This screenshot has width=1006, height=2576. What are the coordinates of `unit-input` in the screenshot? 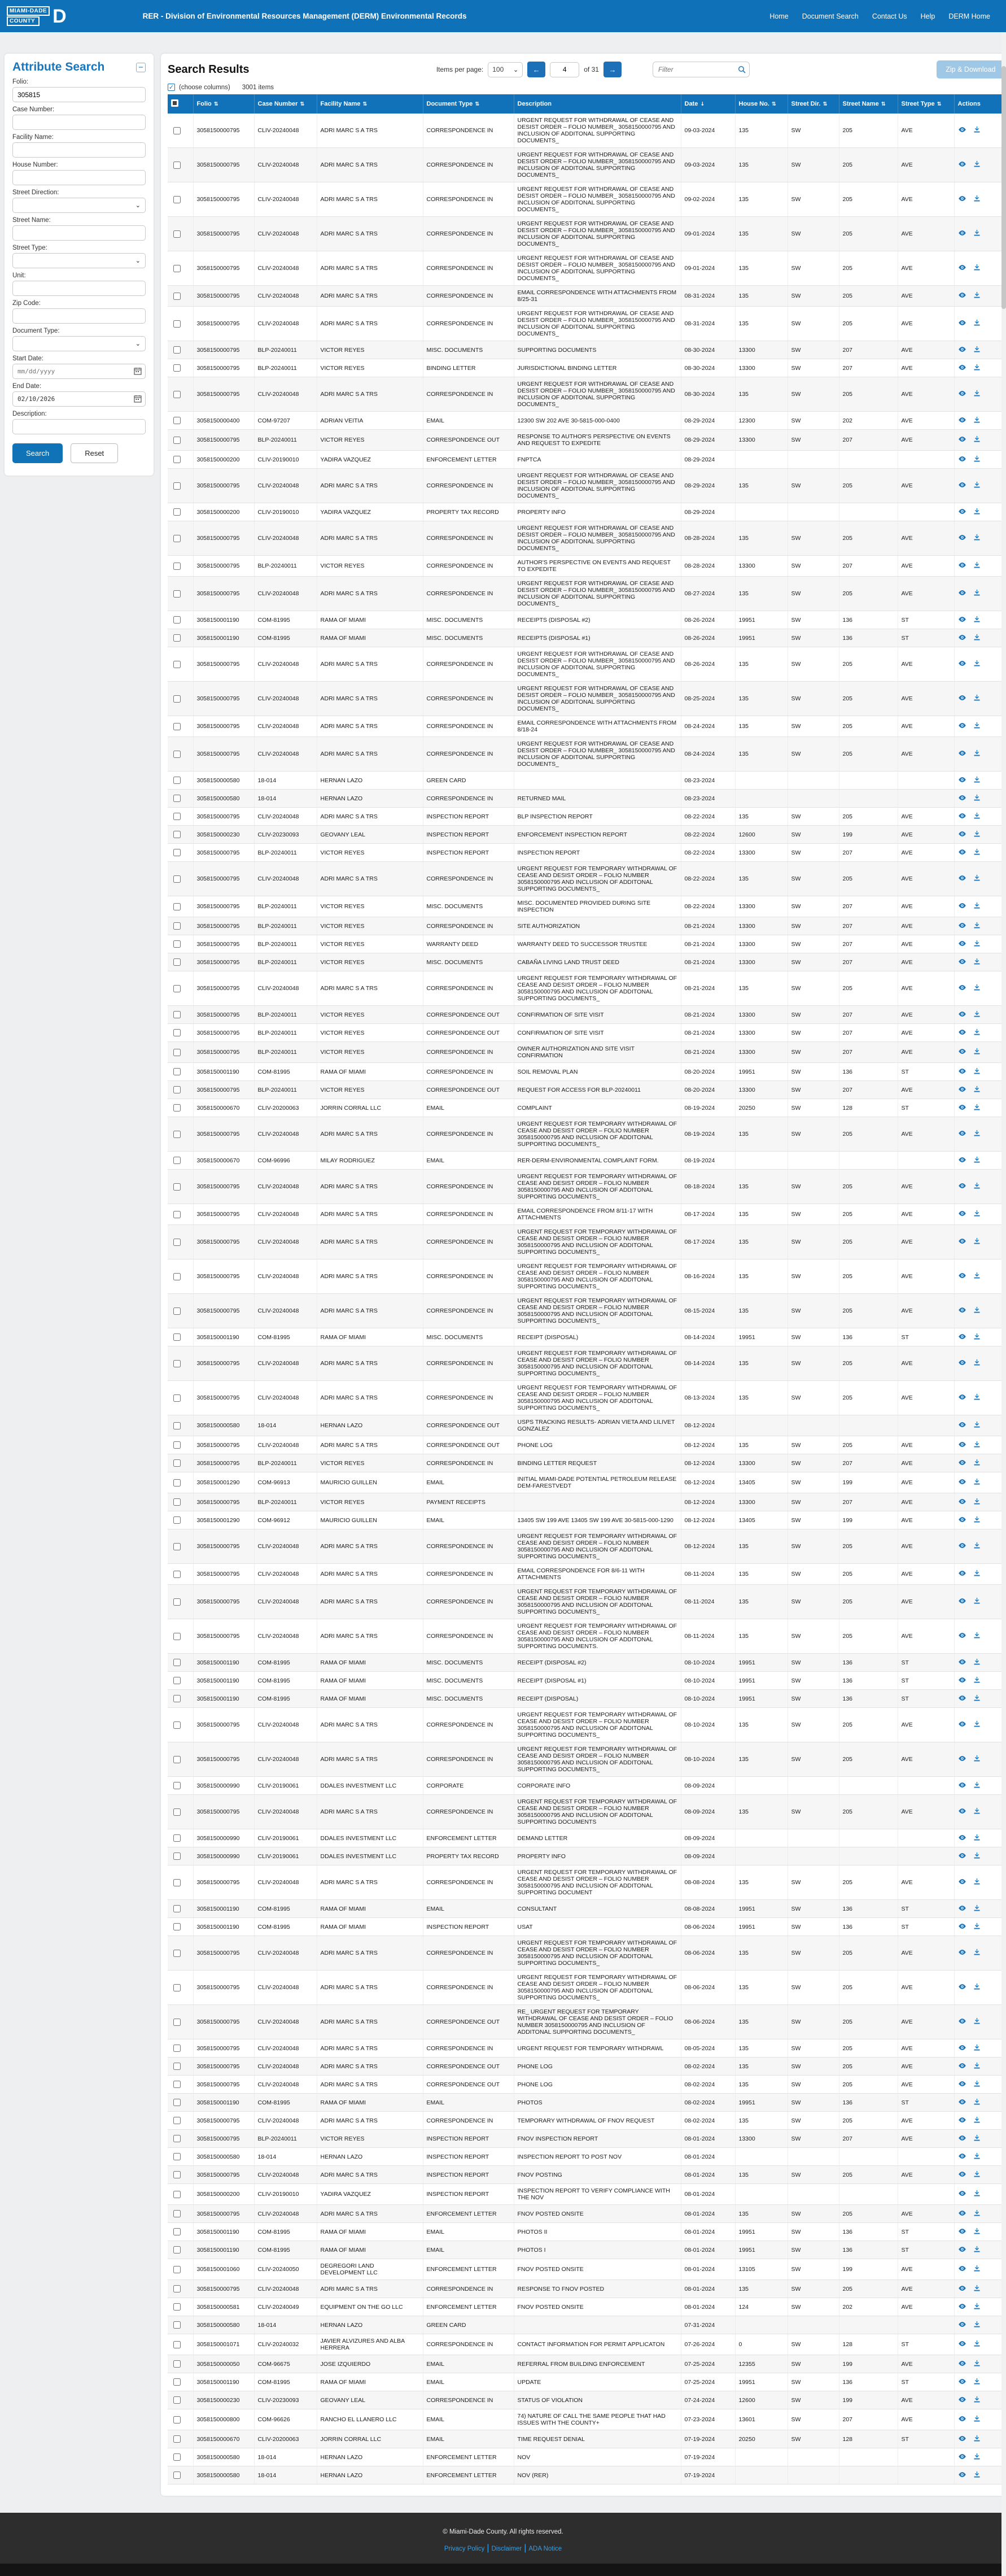 It's located at (79, 288).